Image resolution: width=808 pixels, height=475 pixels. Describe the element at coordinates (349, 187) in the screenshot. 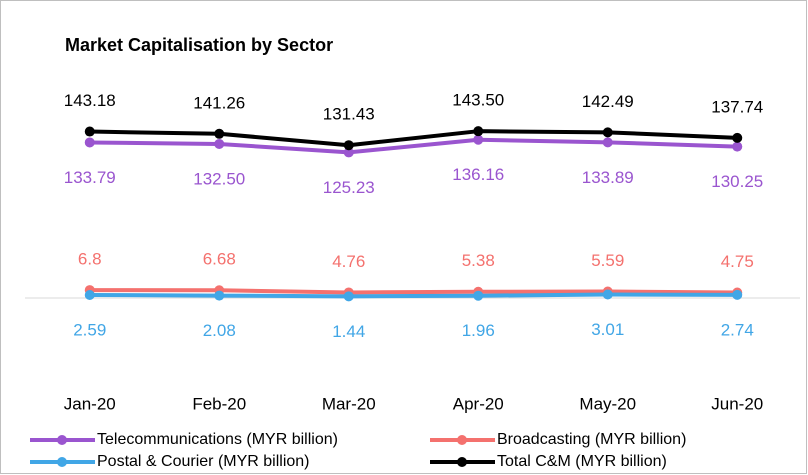

I see `data-label: 125.23` at that location.